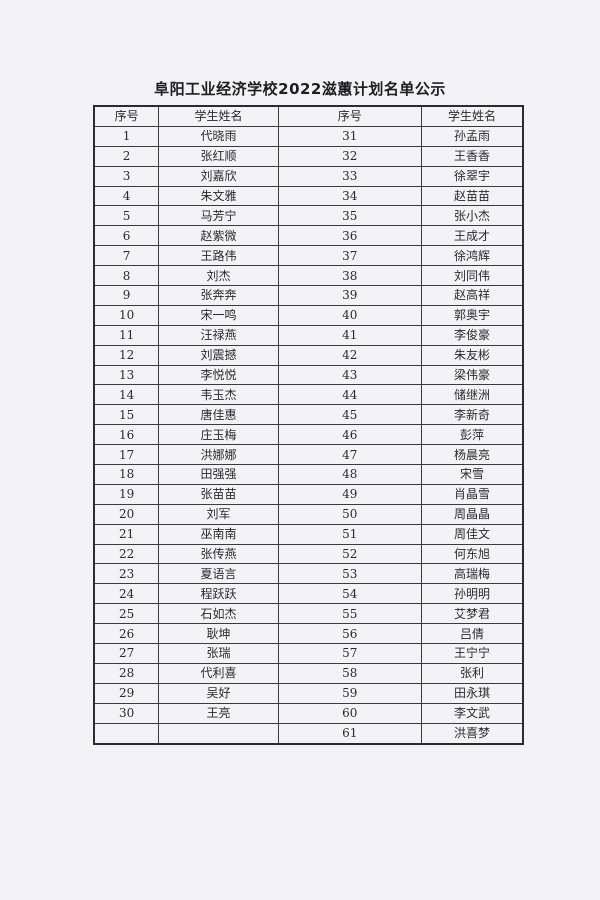  I want to click on table-row: 61 洪喜梦, so click(308, 733).